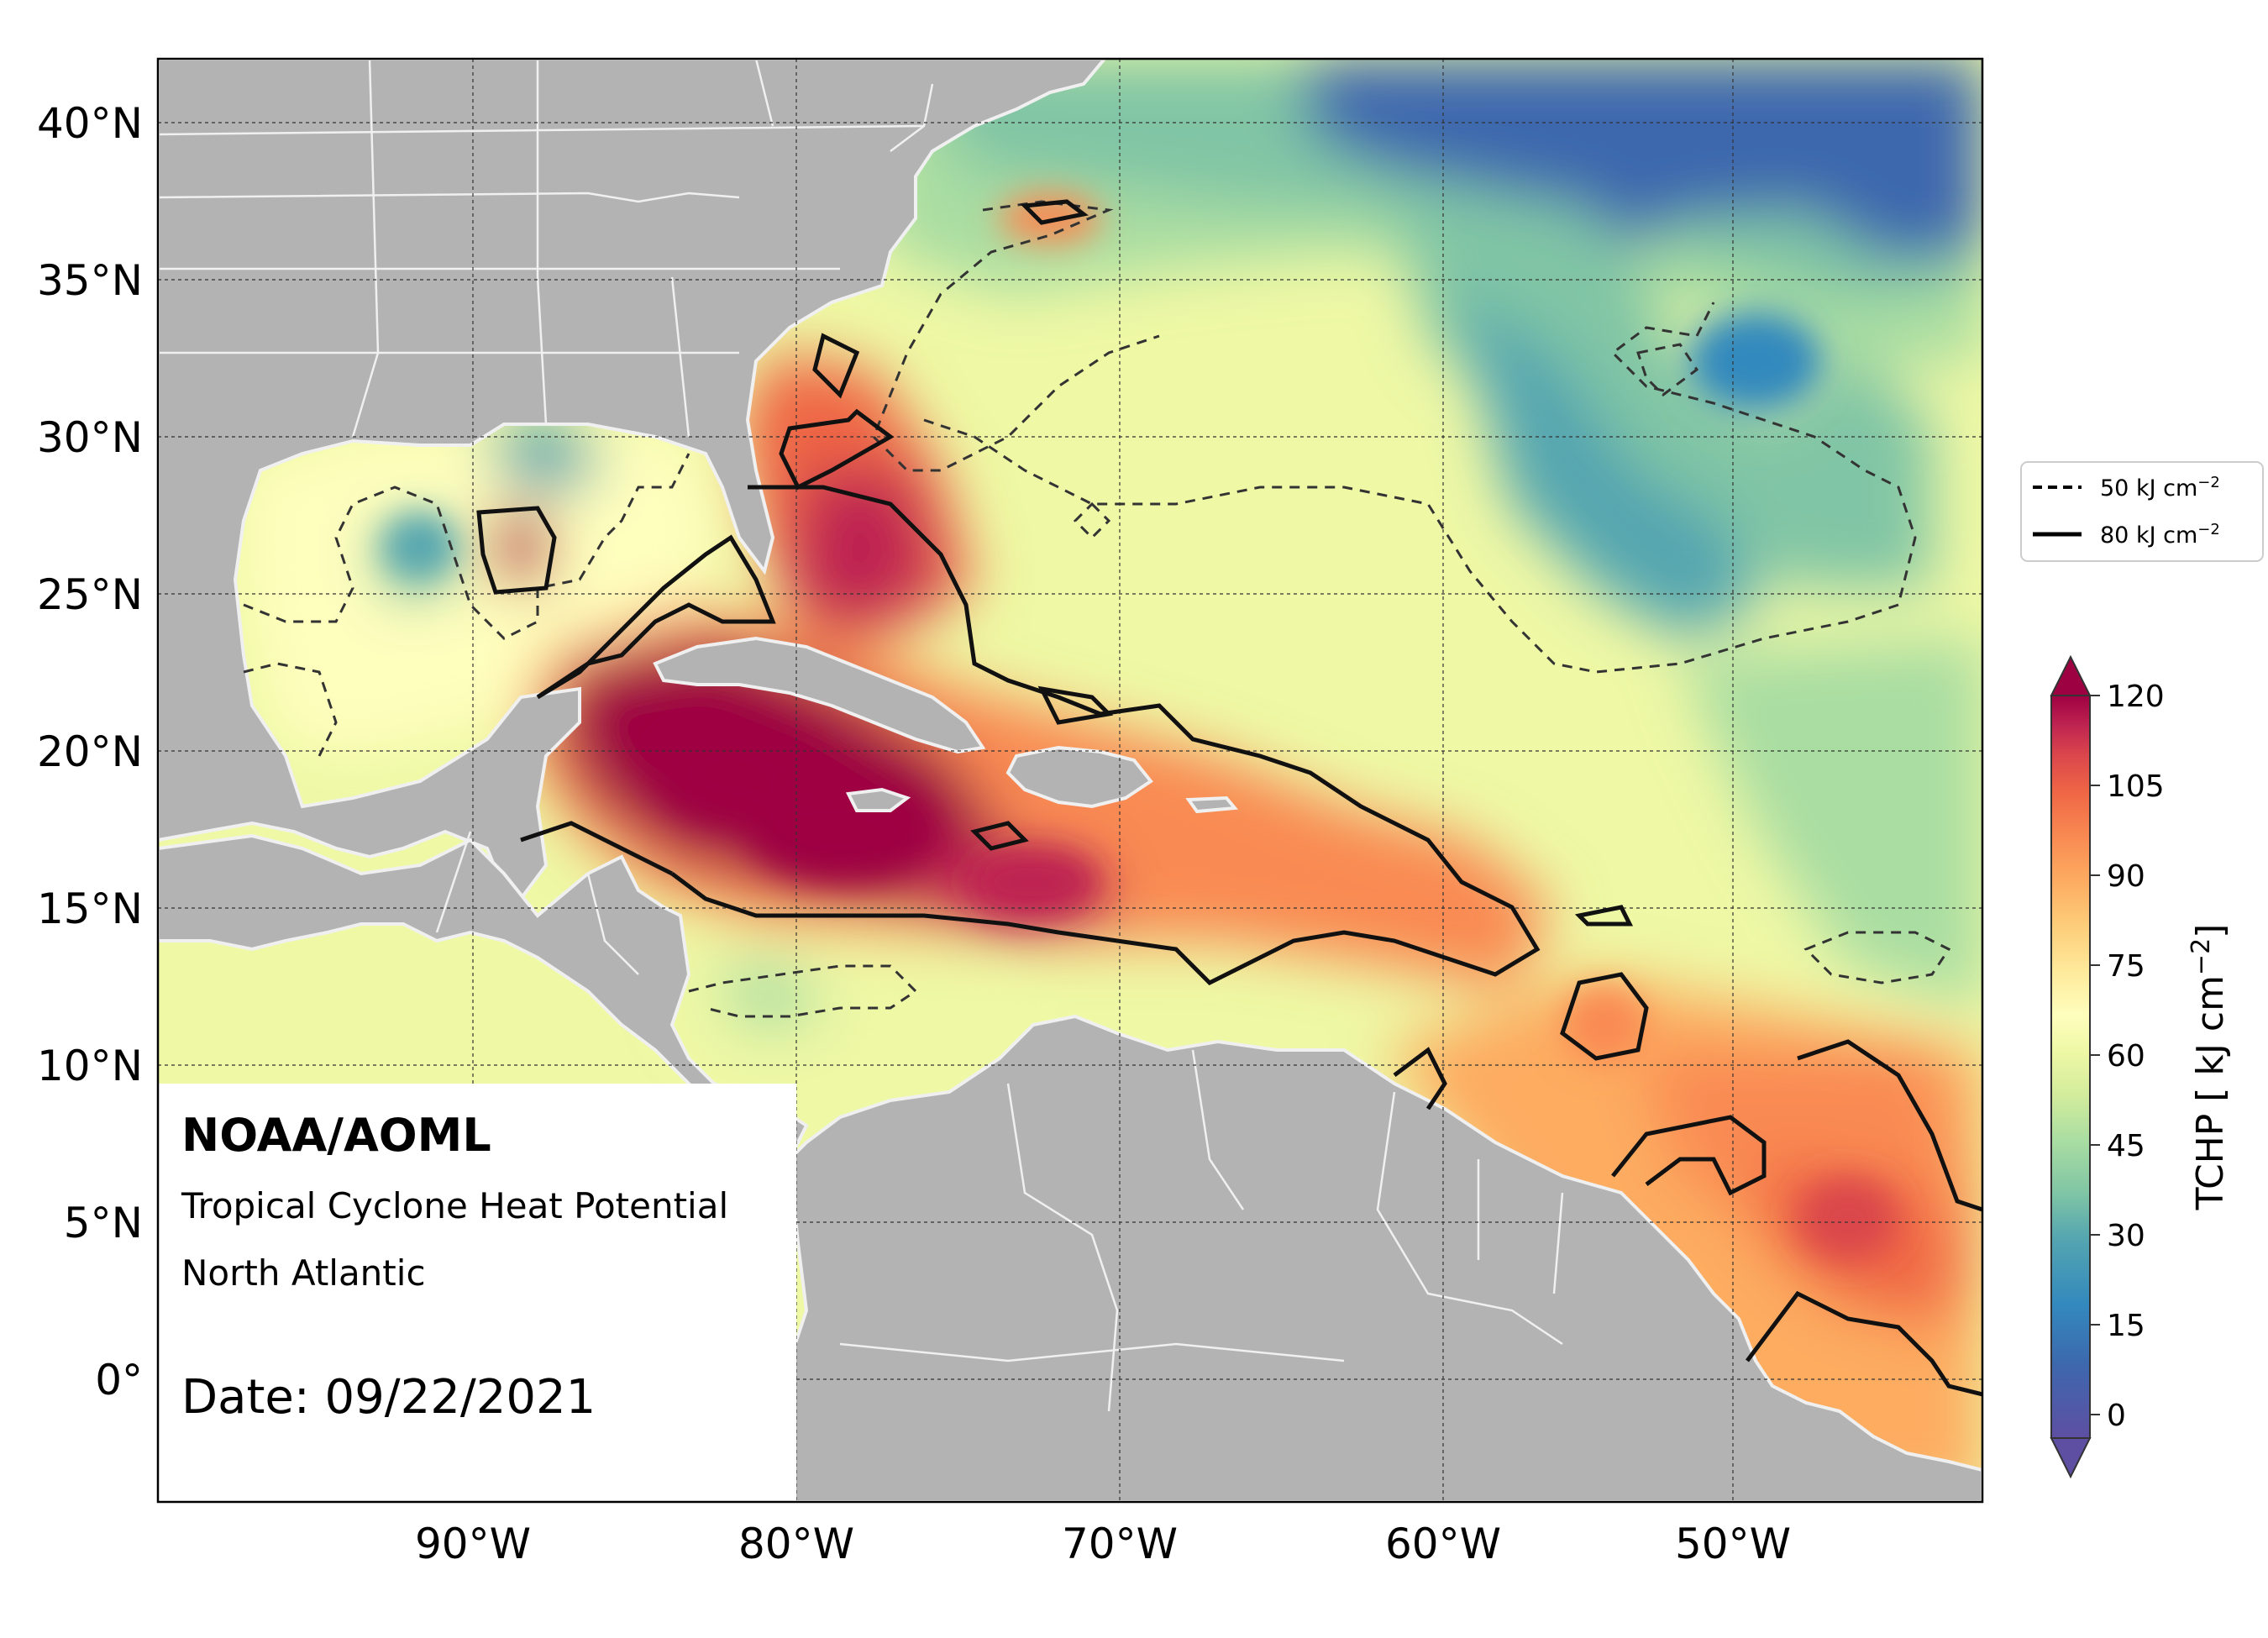  What do you see at coordinates (2160, 535) in the screenshot?
I see `legend-solid-label: 80 kJ cm−2` at bounding box center [2160, 535].